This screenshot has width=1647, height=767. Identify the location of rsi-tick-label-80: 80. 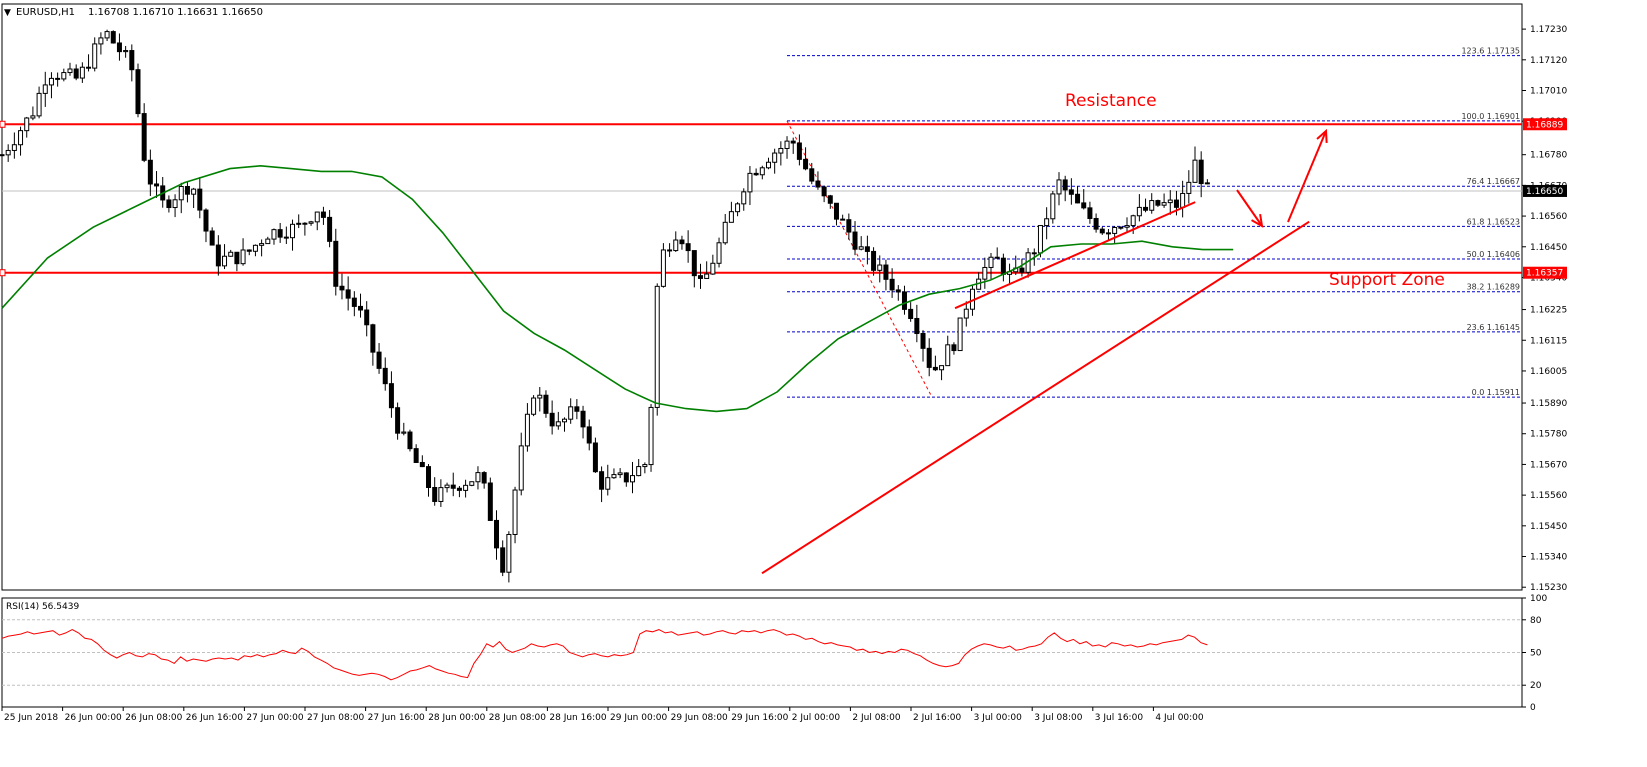
(1536, 621).